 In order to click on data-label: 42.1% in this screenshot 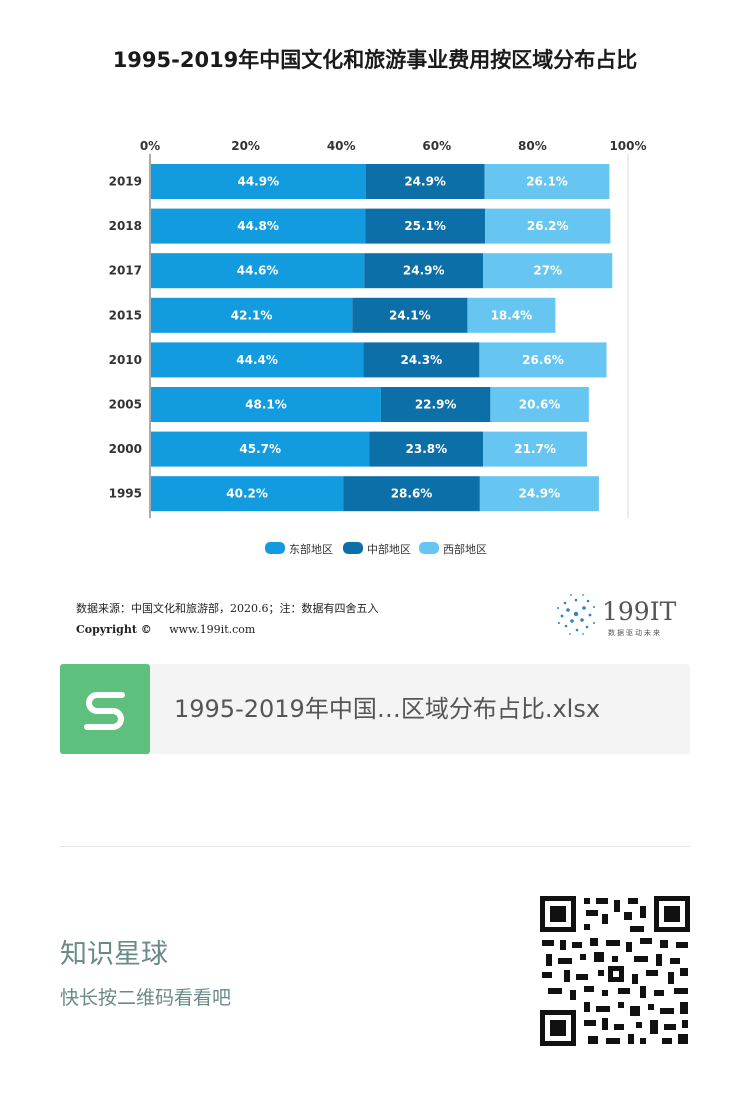, I will do `click(252, 315)`.